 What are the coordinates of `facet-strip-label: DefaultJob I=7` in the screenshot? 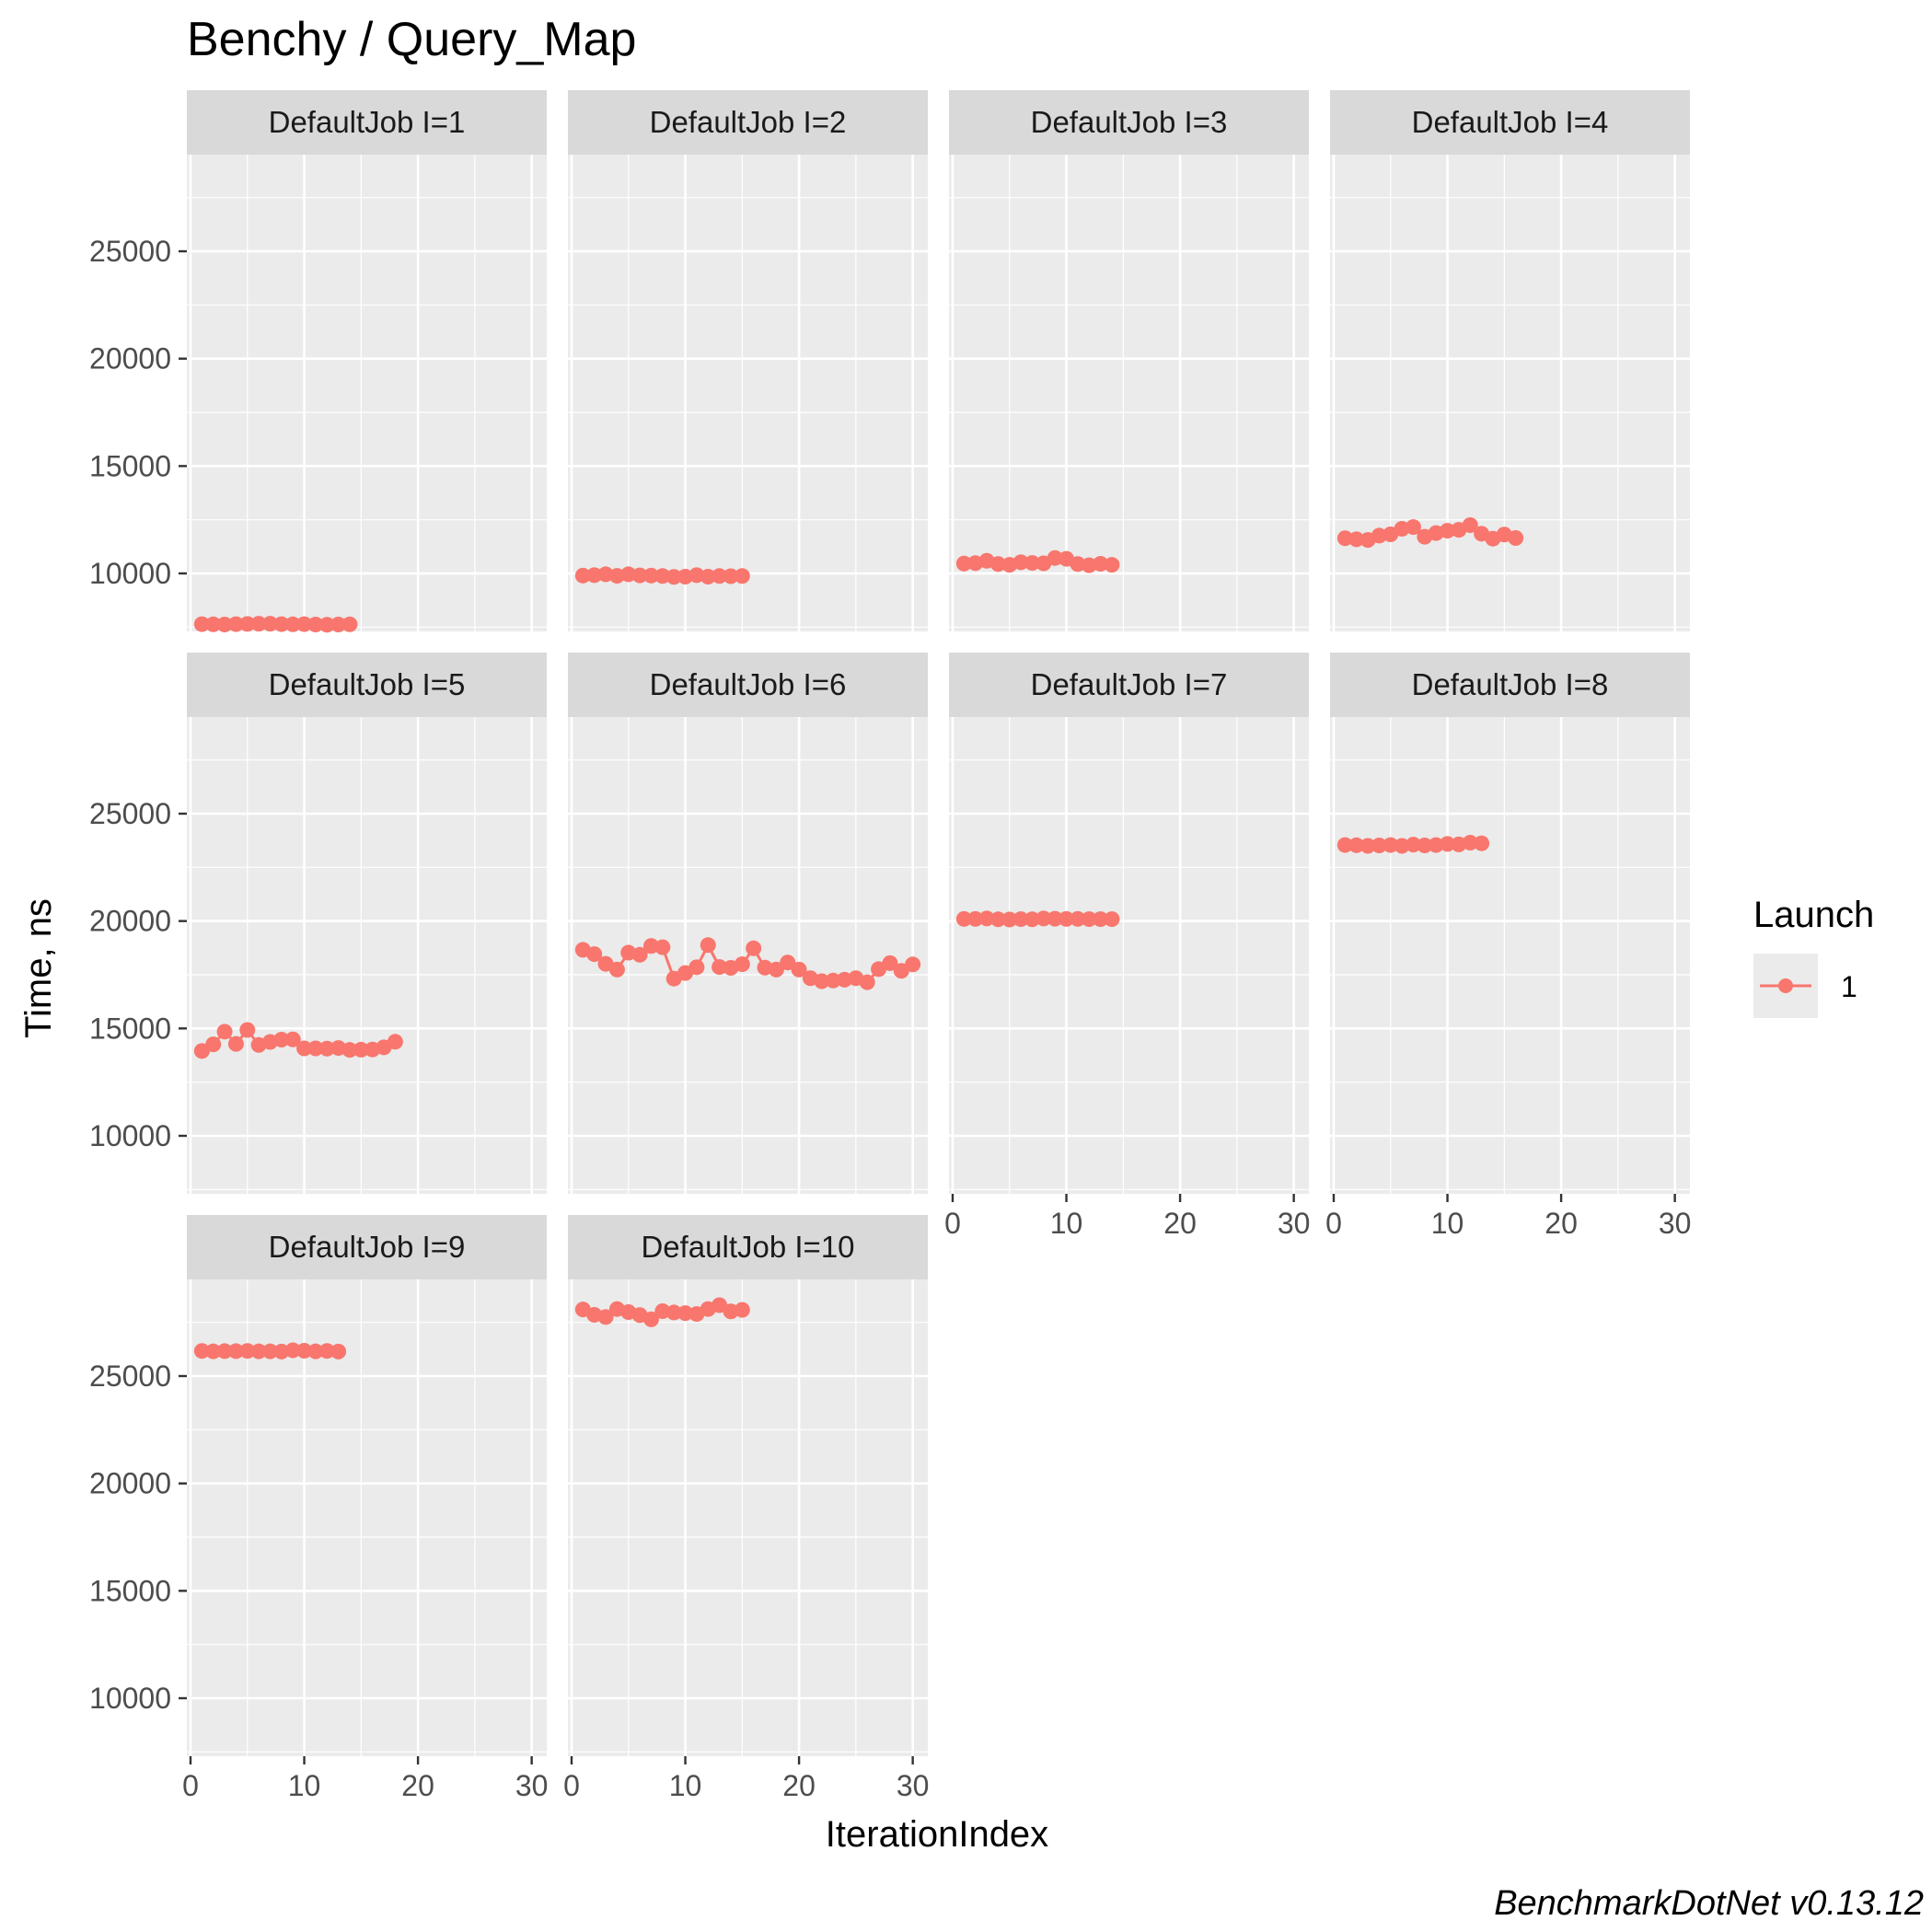 It's located at (1129, 684).